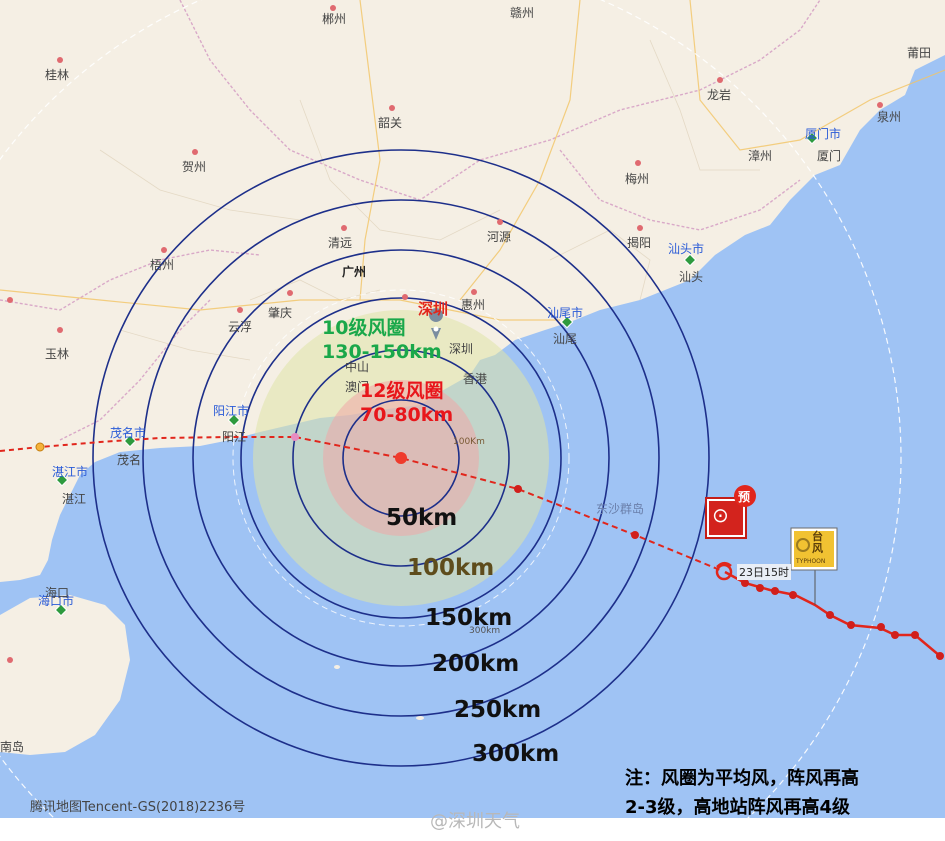  Describe the element at coordinates (354, 272) in the screenshot. I see `city-label: 广州` at that location.